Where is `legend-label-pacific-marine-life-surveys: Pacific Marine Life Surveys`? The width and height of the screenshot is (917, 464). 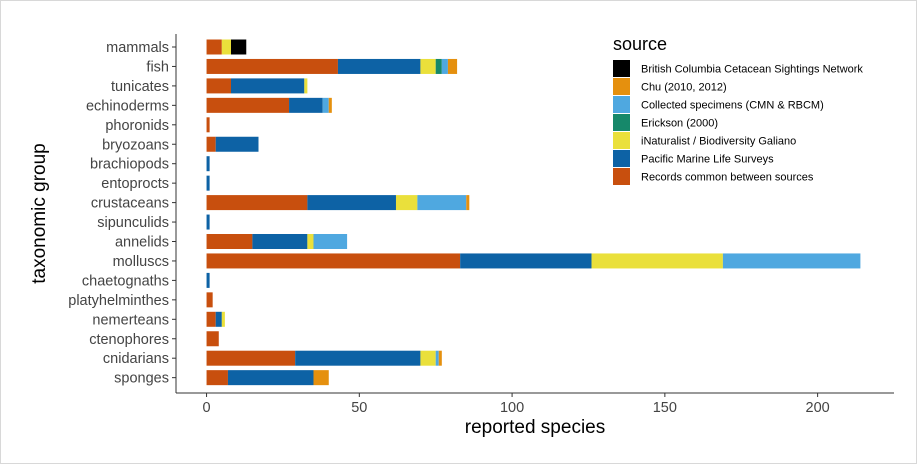 legend-label-pacific-marine-life-surveys: Pacific Marine Life Surveys is located at coordinates (707, 160).